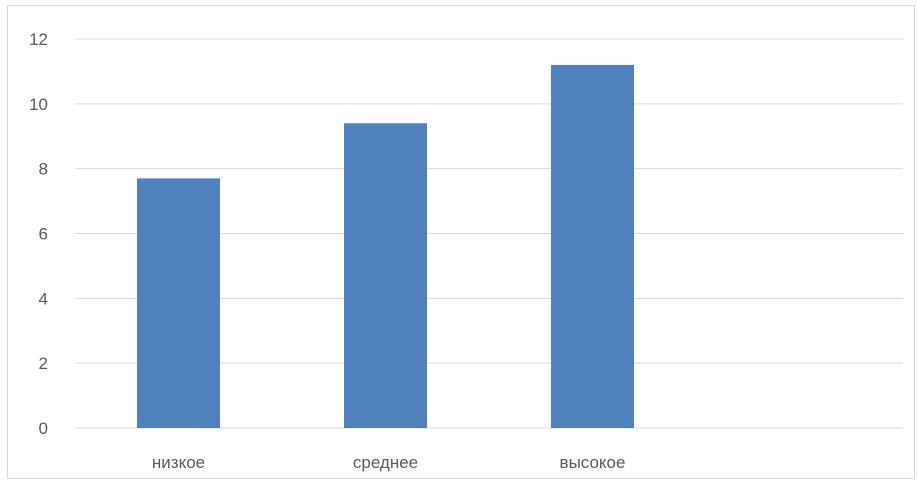 This screenshot has width=917, height=481. I want to click on x-category-label: низкое, so click(178, 462).